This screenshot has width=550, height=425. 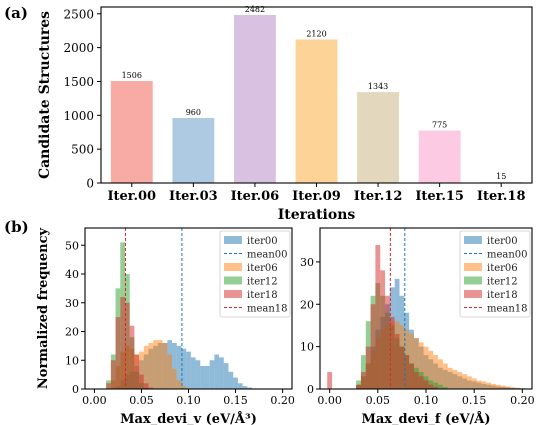 What do you see at coordinates (72, 360) in the screenshot?
I see `y-tick-label: 10` at bounding box center [72, 360].